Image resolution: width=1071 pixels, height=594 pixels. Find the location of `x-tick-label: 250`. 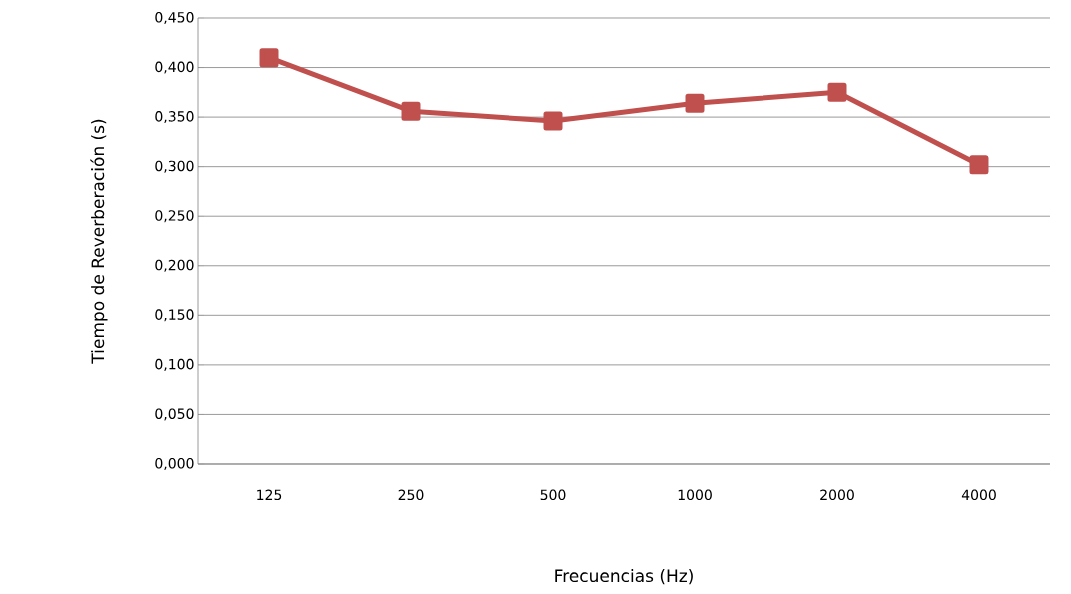

x-tick-label: 250 is located at coordinates (411, 495).